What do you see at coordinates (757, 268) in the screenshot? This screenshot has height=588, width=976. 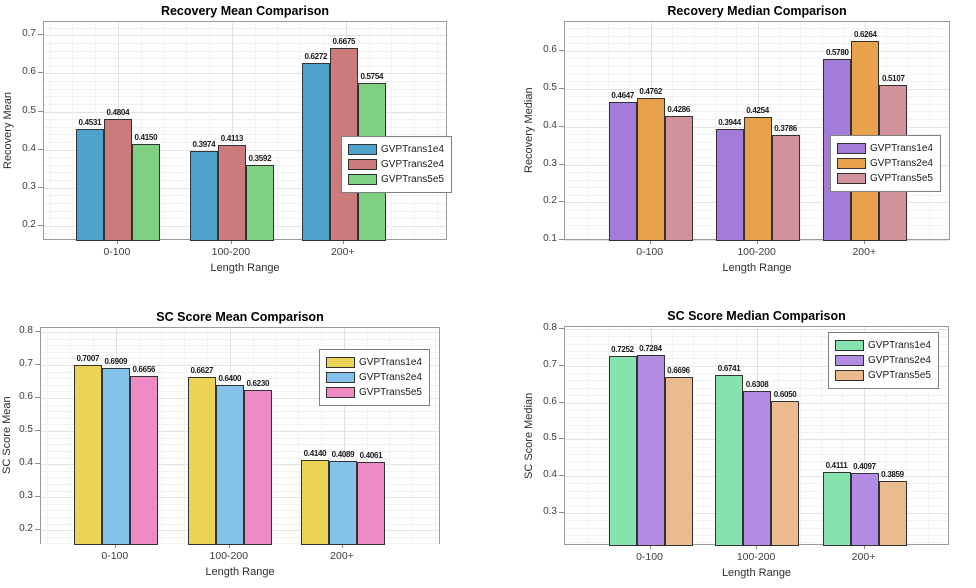 I see `x-axis-label: Length Range` at bounding box center [757, 268].